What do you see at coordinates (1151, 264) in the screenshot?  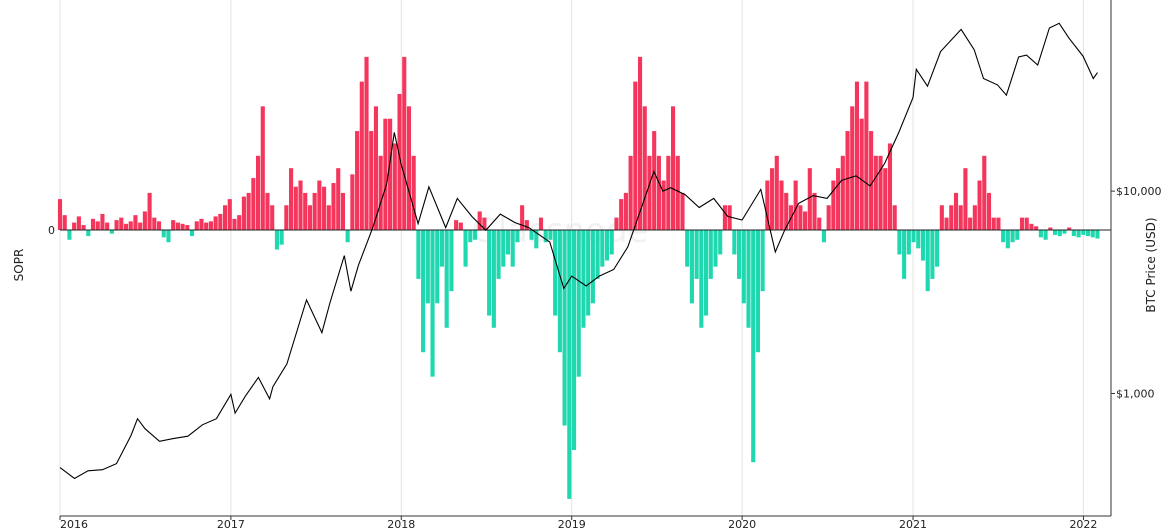 I see `right-axis-title: BTC Price (USD)` at bounding box center [1151, 264].